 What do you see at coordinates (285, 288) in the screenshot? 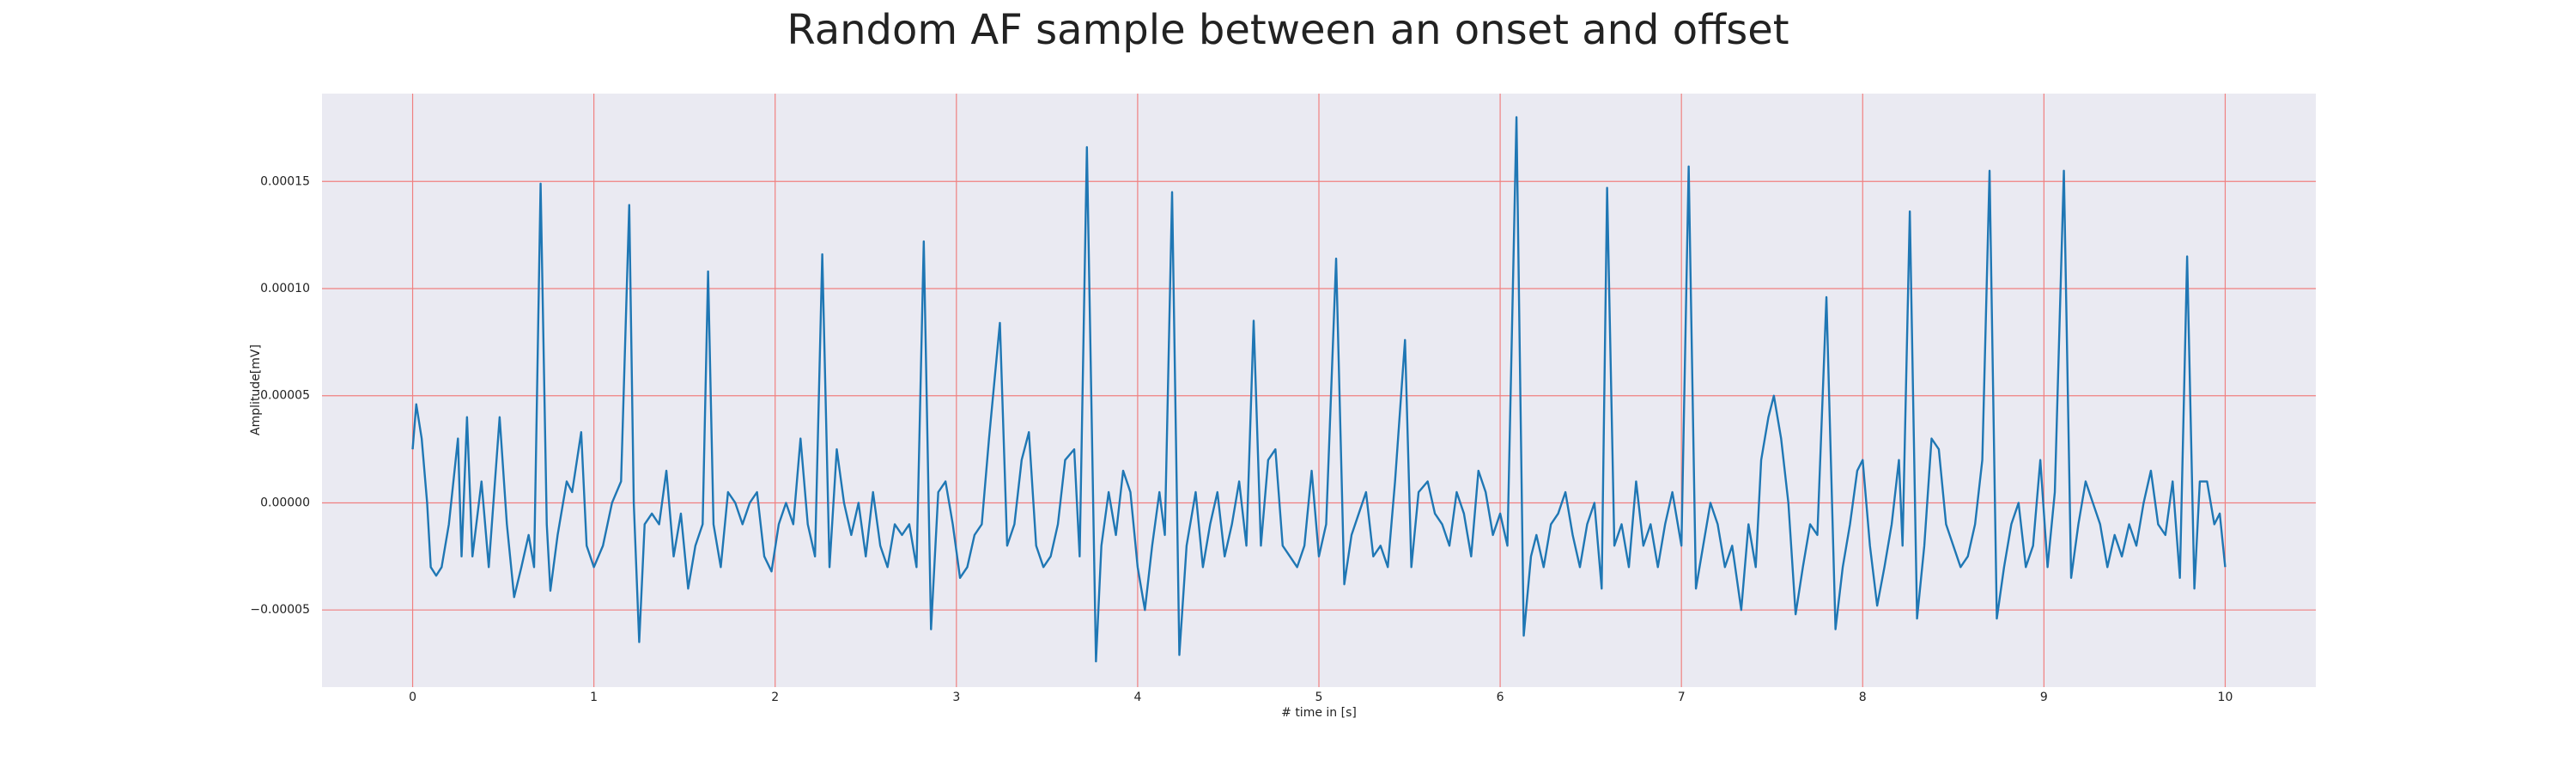
I see `y-tick-label: 0.00010` at bounding box center [285, 288].